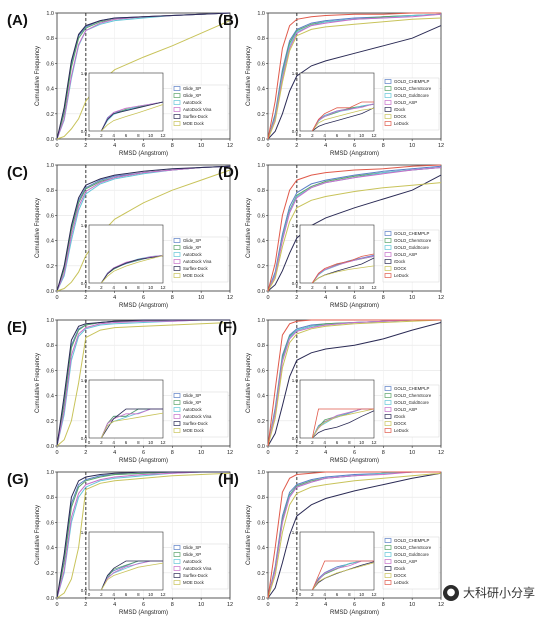 This screenshot has width=545, height=623. What do you see at coordinates (17, 20) in the screenshot?
I see `panel-label: (A)` at bounding box center [17, 20].